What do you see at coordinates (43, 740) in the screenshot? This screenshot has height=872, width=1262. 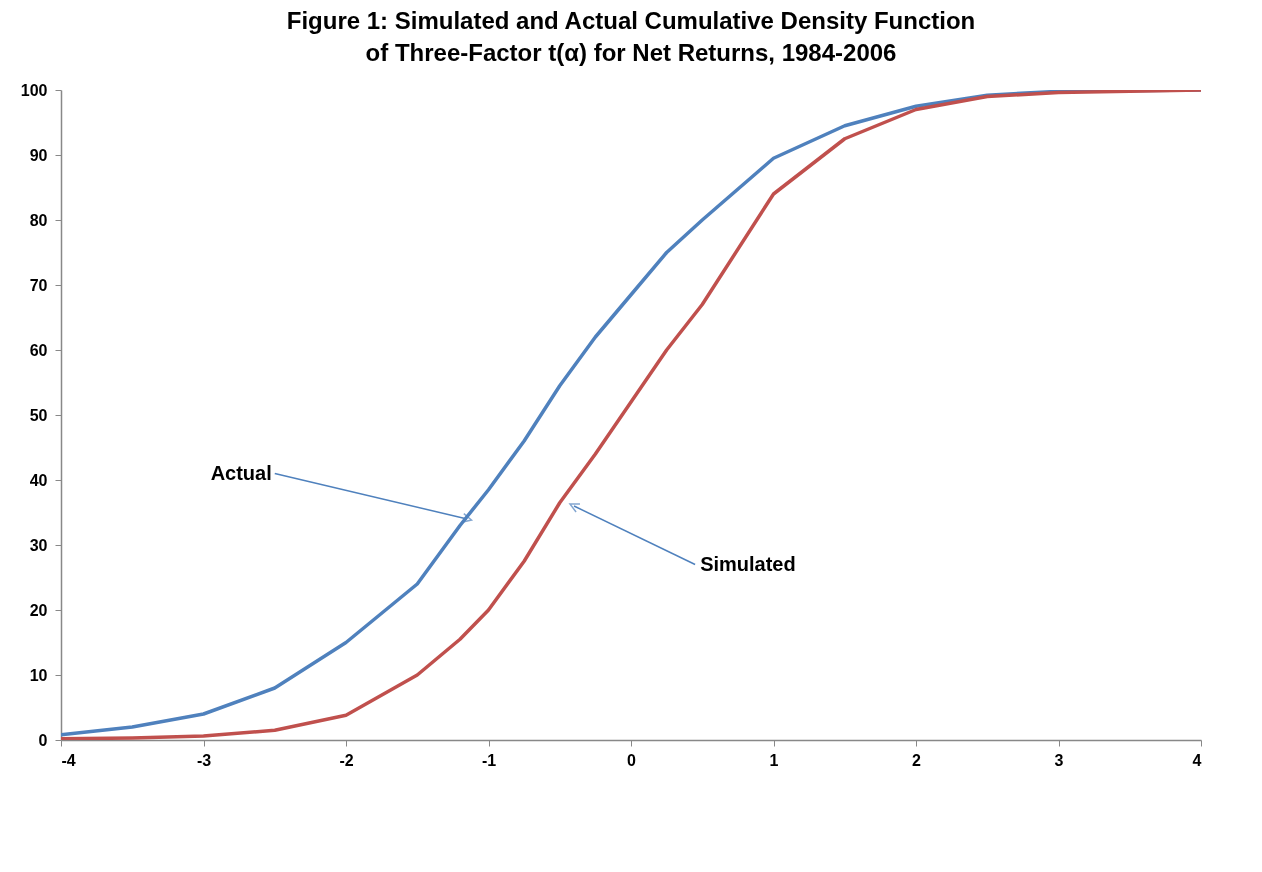 I see `y-tick-label: 0` at bounding box center [43, 740].